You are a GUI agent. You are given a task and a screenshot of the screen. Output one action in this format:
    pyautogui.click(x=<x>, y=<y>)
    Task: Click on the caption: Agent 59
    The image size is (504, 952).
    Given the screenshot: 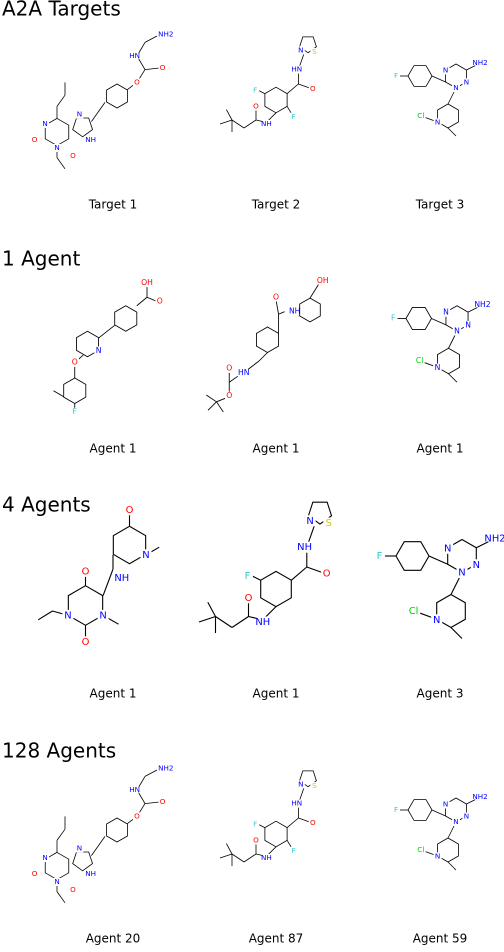 What is the action you would take?
    pyautogui.click(x=440, y=939)
    